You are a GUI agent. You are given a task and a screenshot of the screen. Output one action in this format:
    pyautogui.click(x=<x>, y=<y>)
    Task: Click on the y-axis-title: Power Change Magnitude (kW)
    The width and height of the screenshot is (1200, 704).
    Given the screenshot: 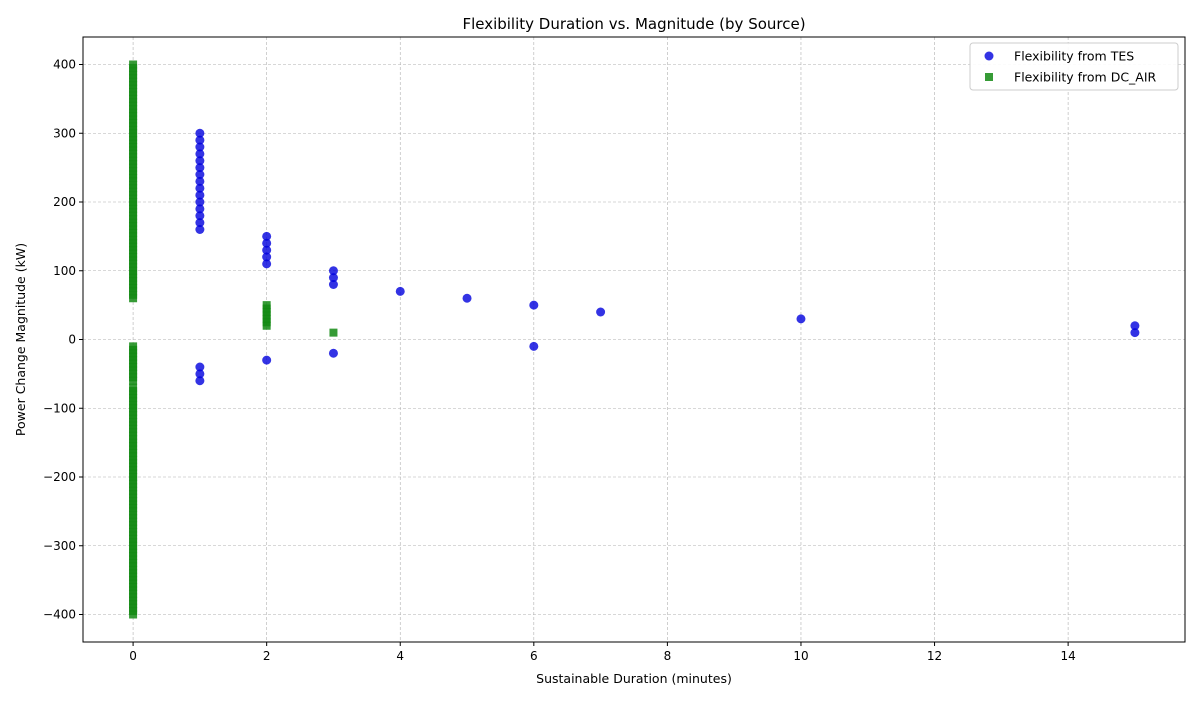 What is the action you would take?
    pyautogui.click(x=20, y=339)
    